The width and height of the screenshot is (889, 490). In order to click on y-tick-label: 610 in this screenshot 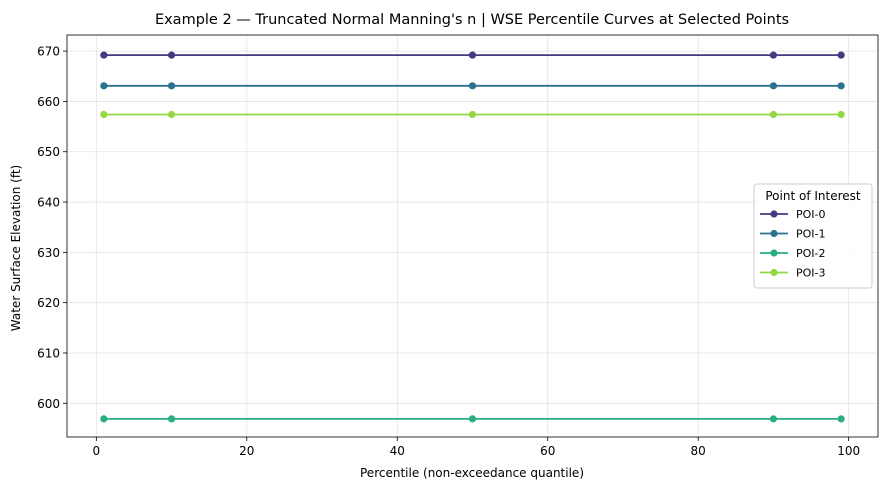, I will do `click(48, 353)`.